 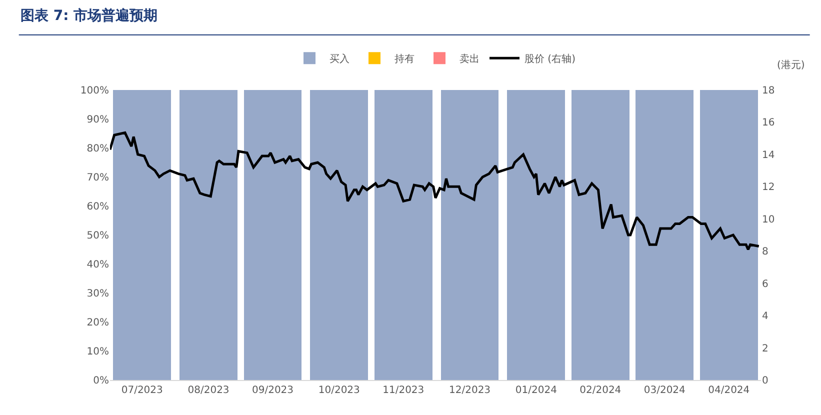 What do you see at coordinates (765, 252) in the screenshot?
I see `y2-tick-label: 8` at bounding box center [765, 252].